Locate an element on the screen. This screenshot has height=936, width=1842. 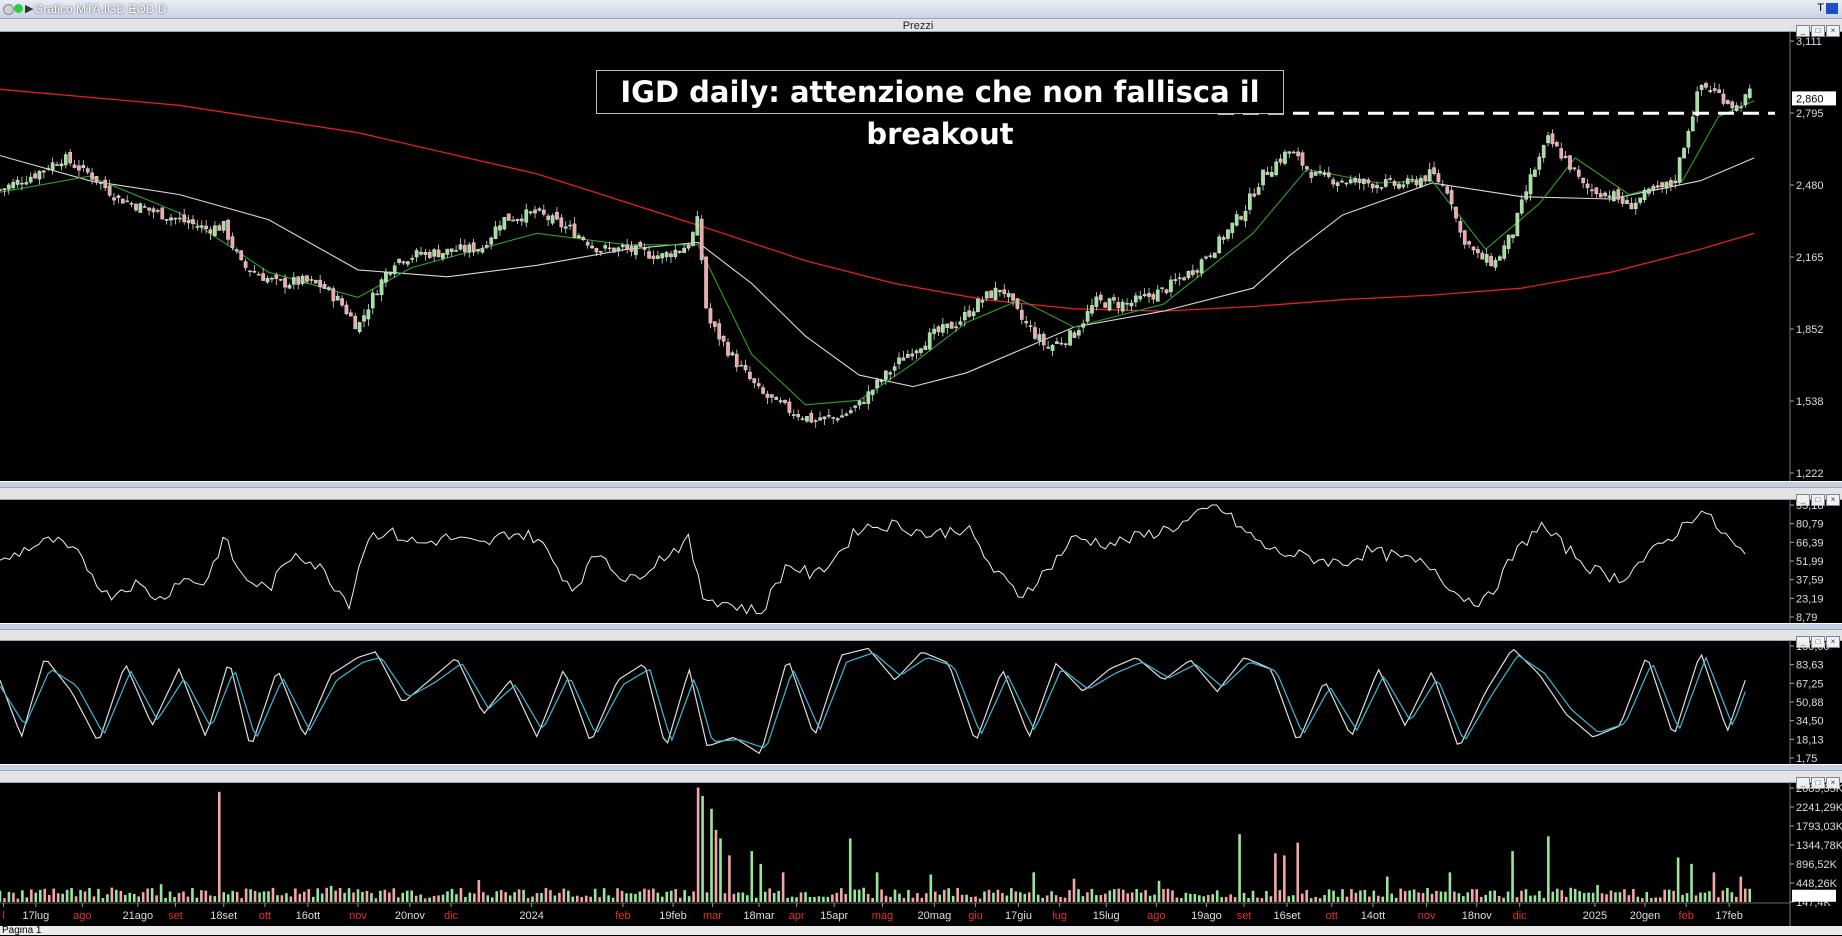
restore-icon is located at coordinates (1832, 8).